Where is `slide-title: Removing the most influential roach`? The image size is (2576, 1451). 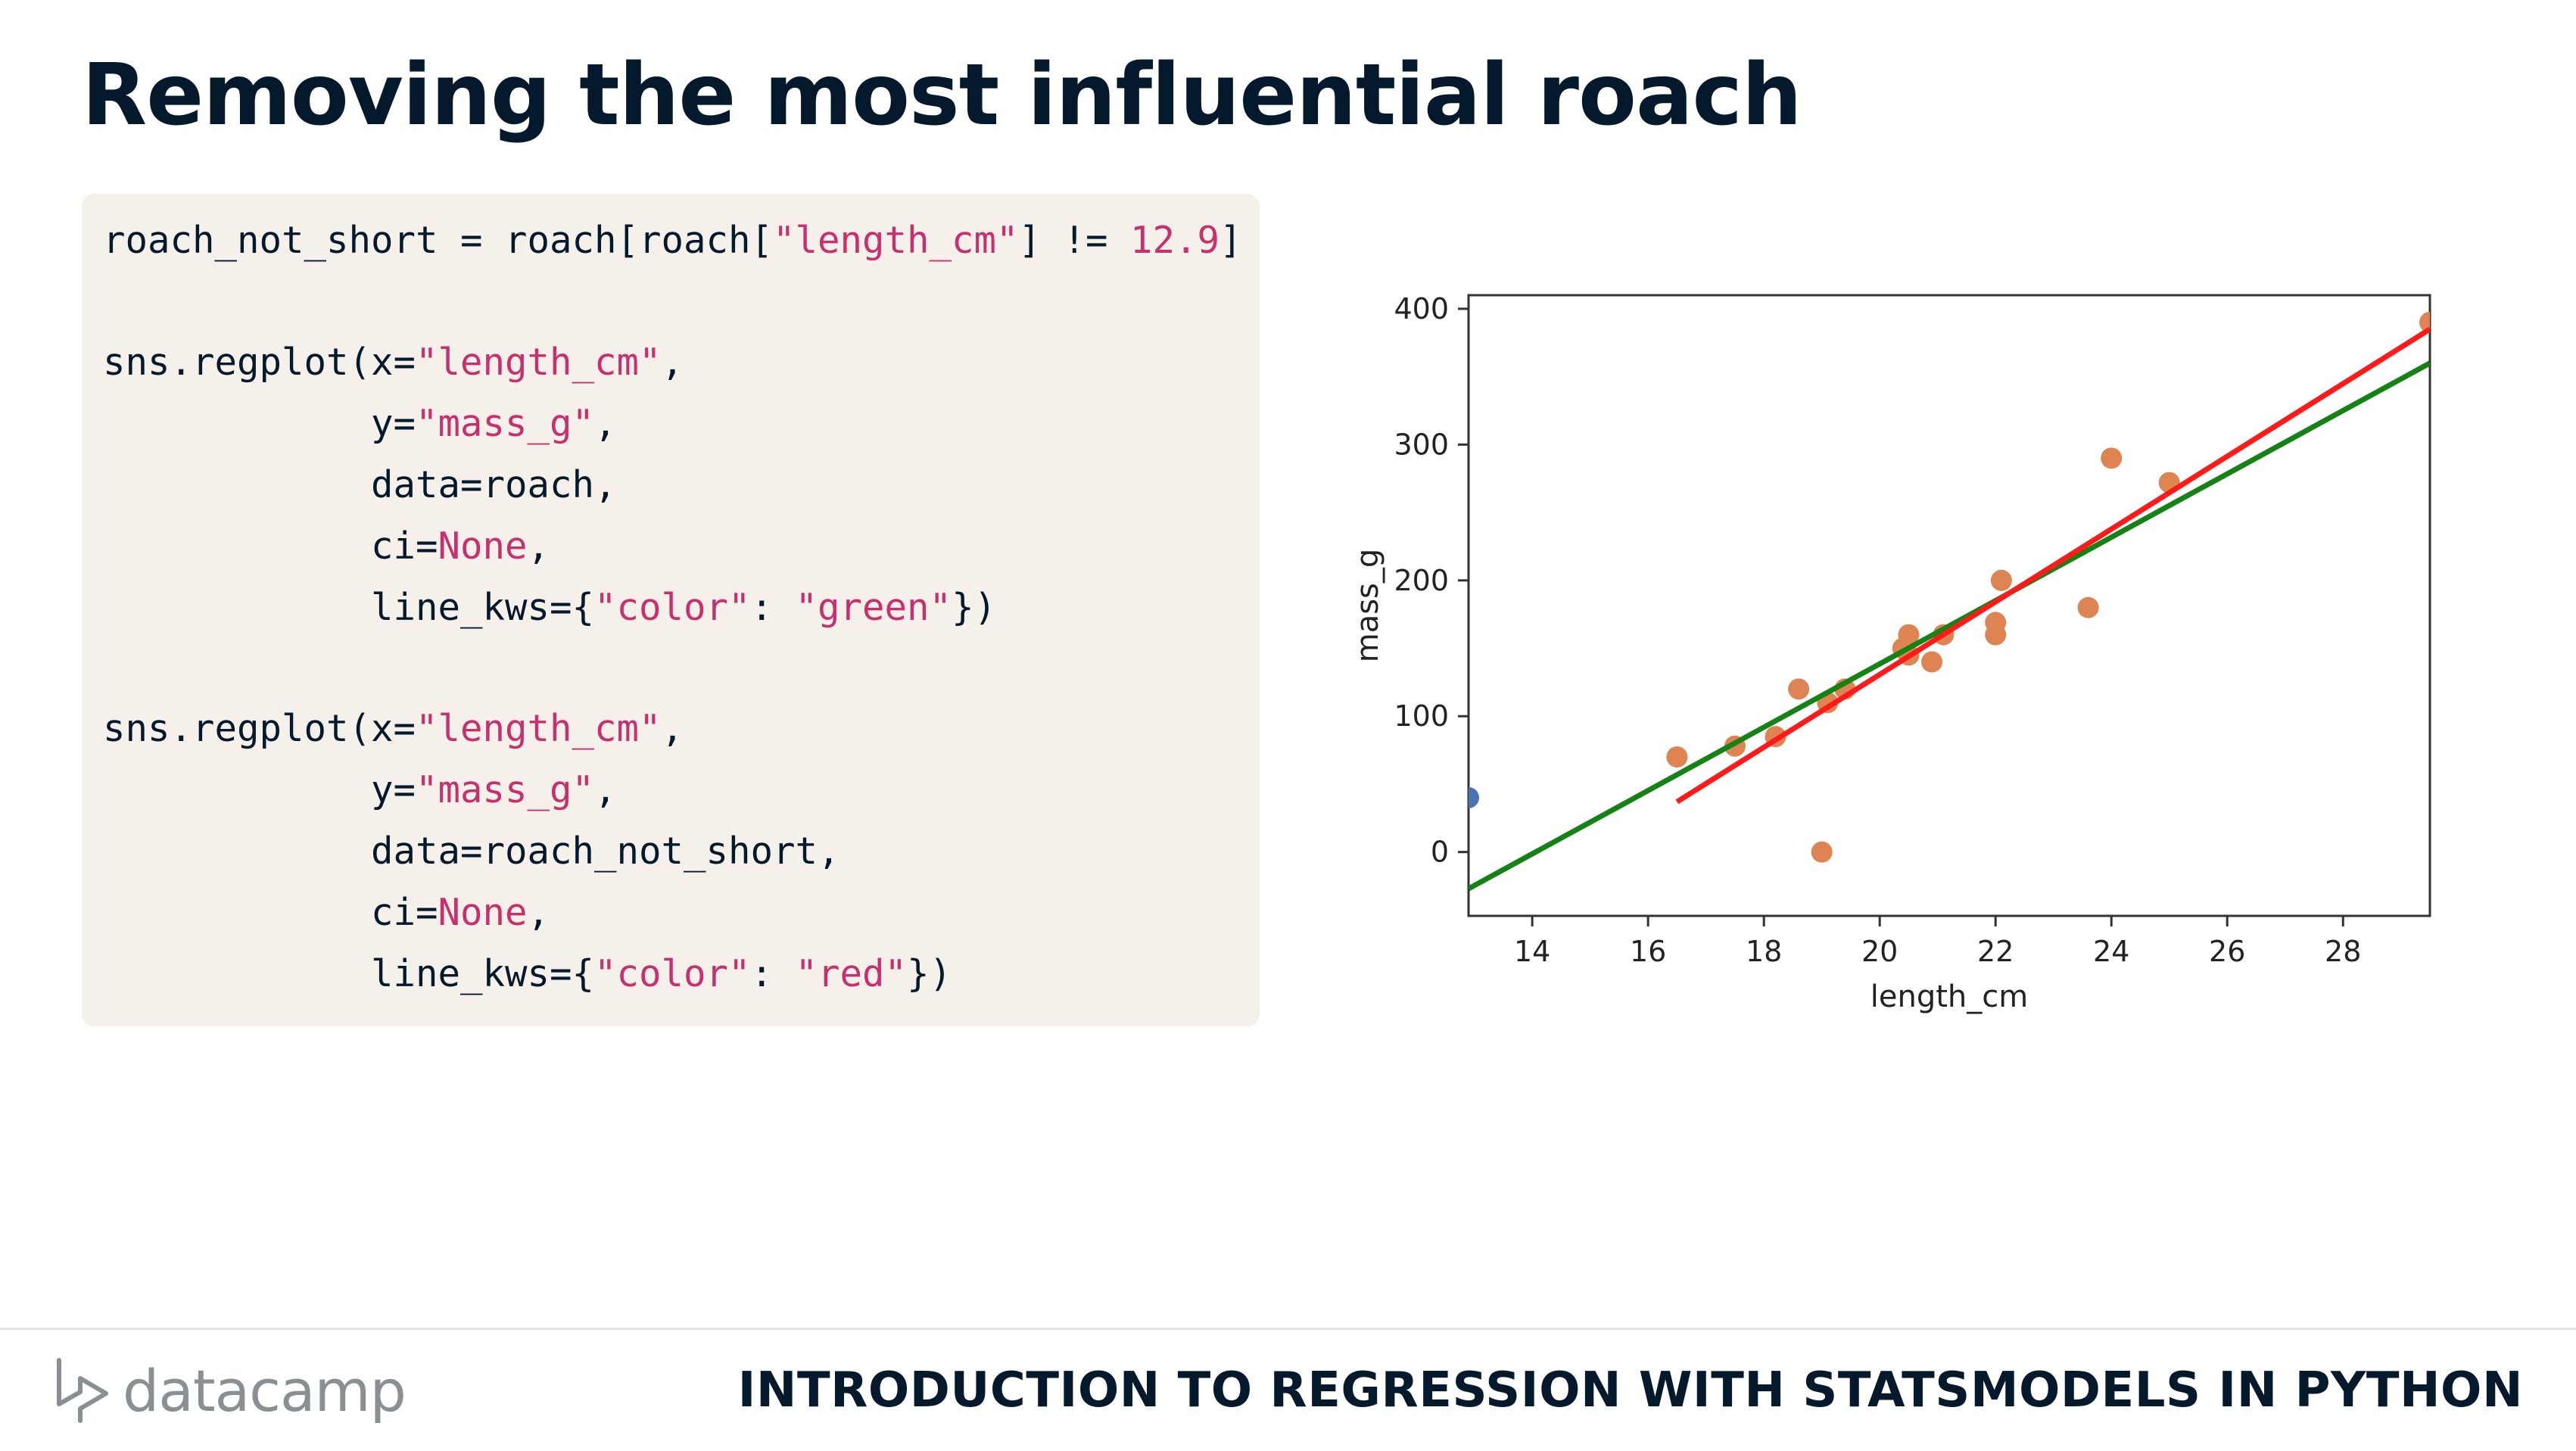 slide-title: Removing the most influential roach is located at coordinates (942, 95).